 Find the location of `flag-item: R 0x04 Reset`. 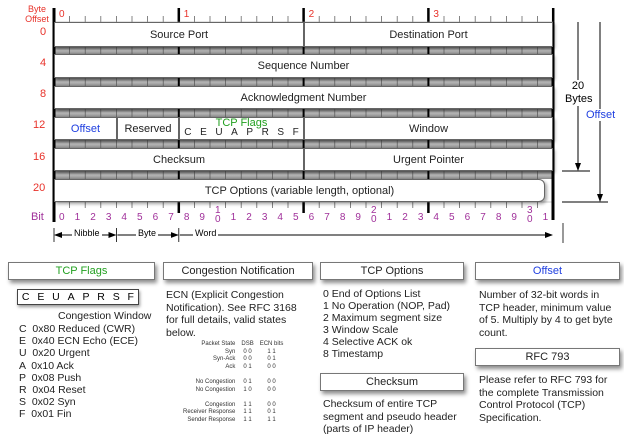

flag-item: R 0x04 Reset is located at coordinates (52, 390).